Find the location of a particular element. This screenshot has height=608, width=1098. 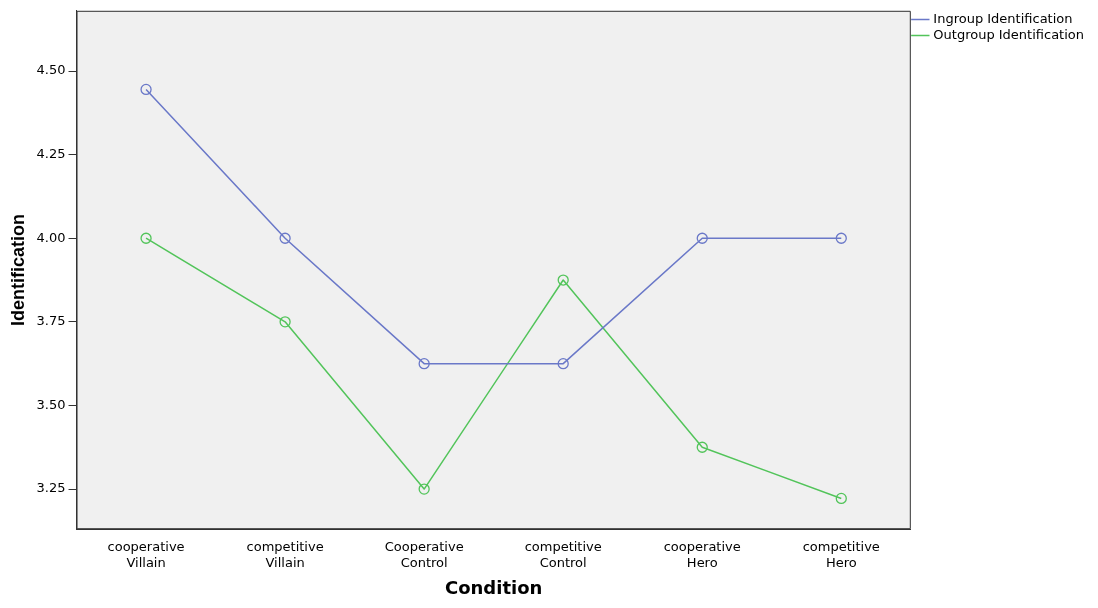

x-tick-label: Cooperative Control is located at coordinates (424, 554).